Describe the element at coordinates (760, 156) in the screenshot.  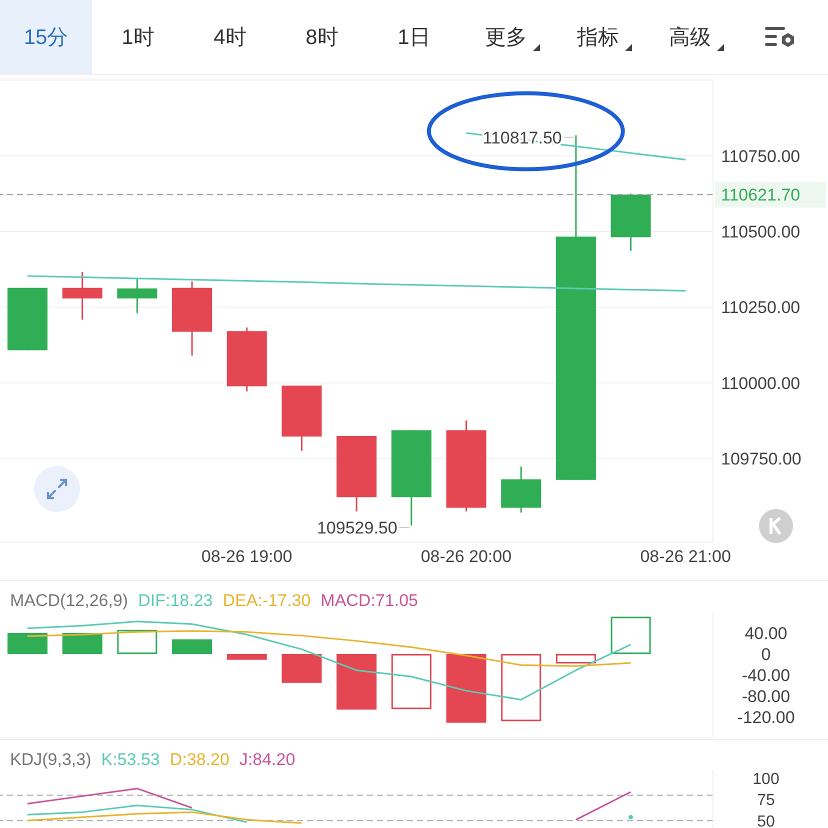
I see `y-tick-label: 110750.00` at that location.